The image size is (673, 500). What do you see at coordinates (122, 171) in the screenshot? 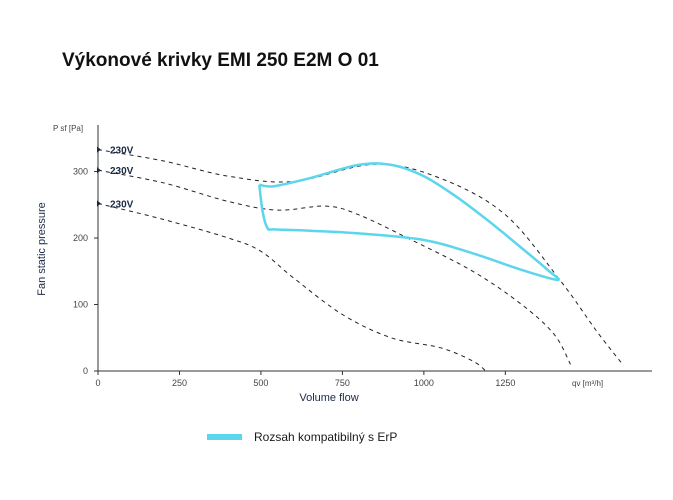
I see `voltage-label-2: 230V` at bounding box center [122, 171].